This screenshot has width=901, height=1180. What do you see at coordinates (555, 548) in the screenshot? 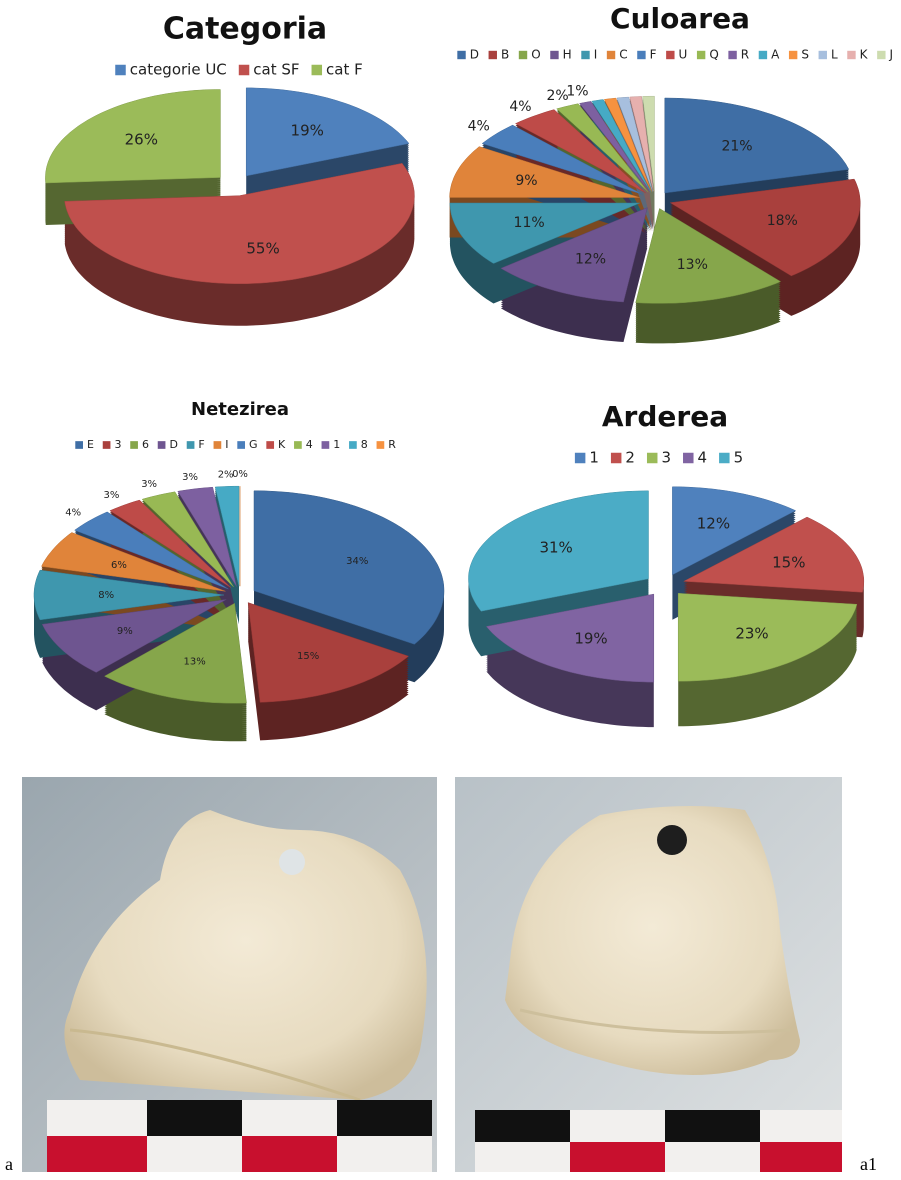
I see `value-label: 31%` at bounding box center [555, 548].